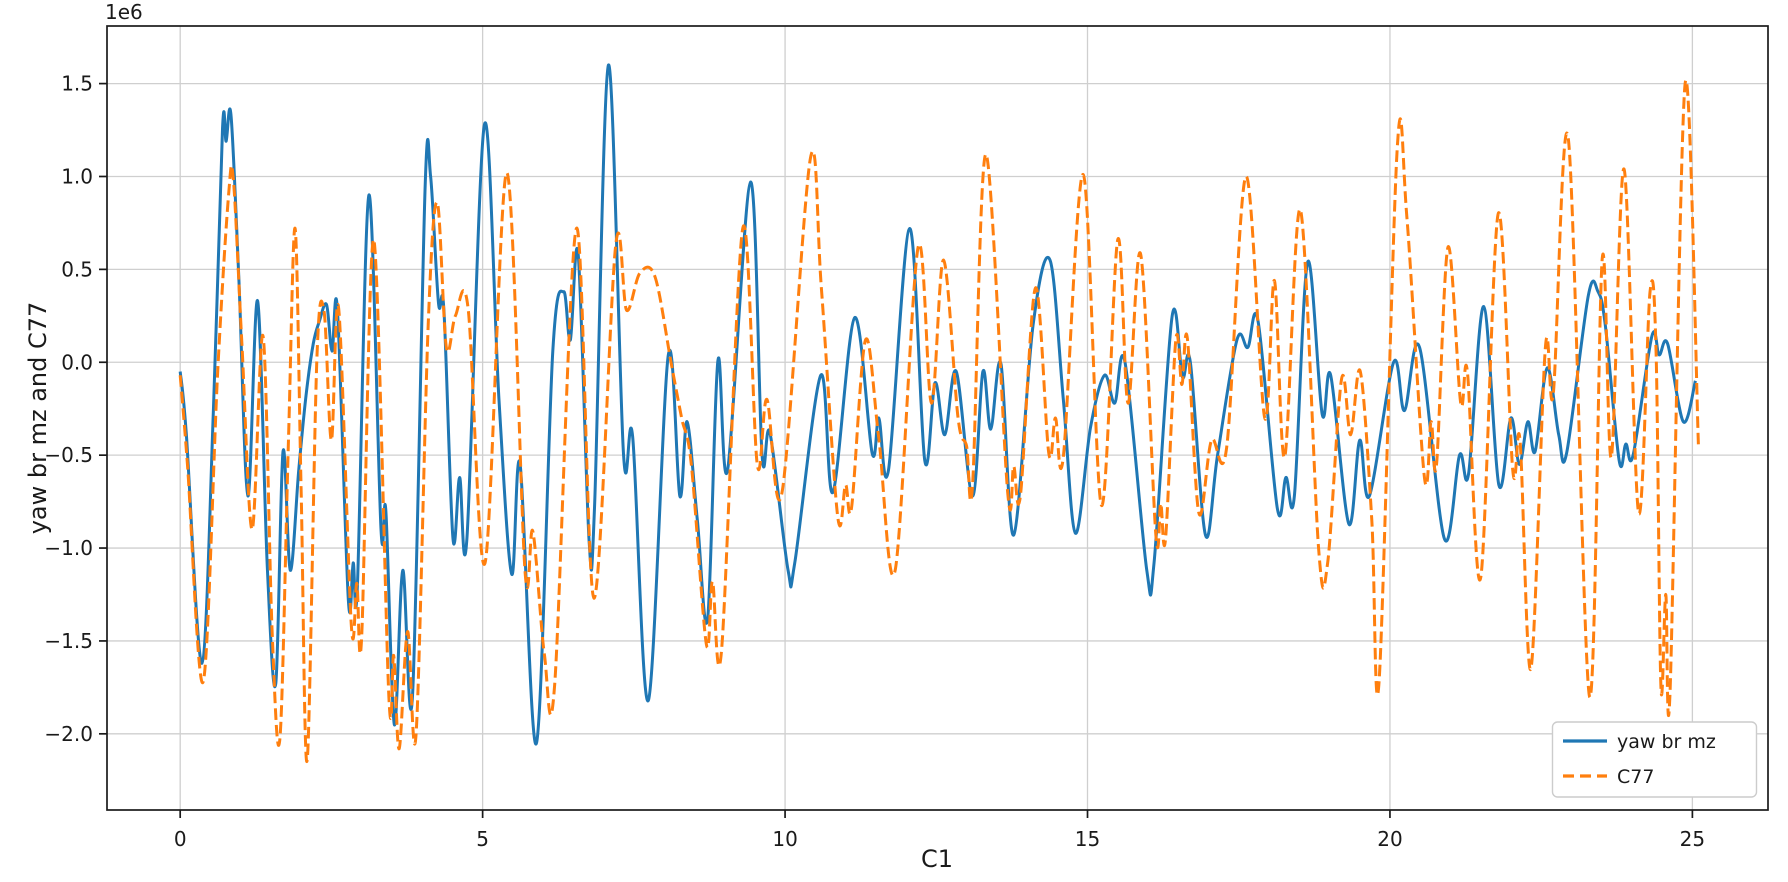 This screenshot has width=1788, height=882. I want to click on y-tick-label: −0.5, so click(68, 455).